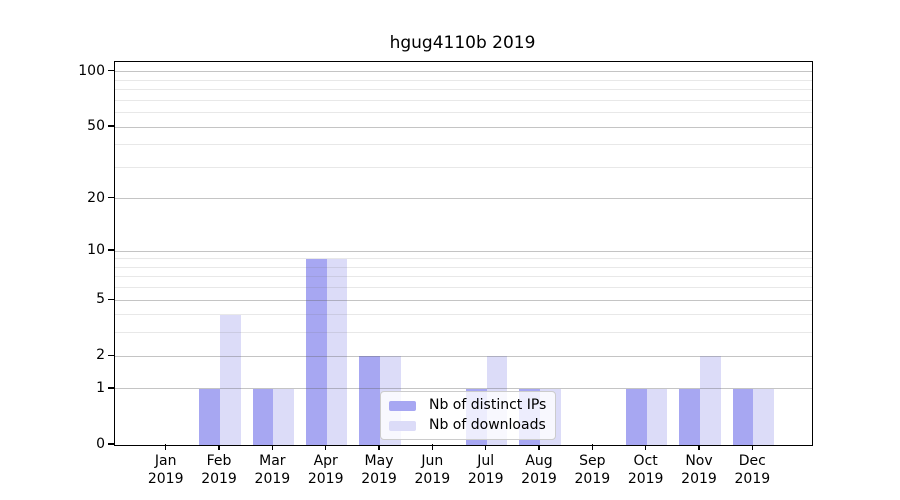 Image resolution: width=900 pixels, height=500 pixels. I want to click on y-tick-label: 2, so click(100, 355).